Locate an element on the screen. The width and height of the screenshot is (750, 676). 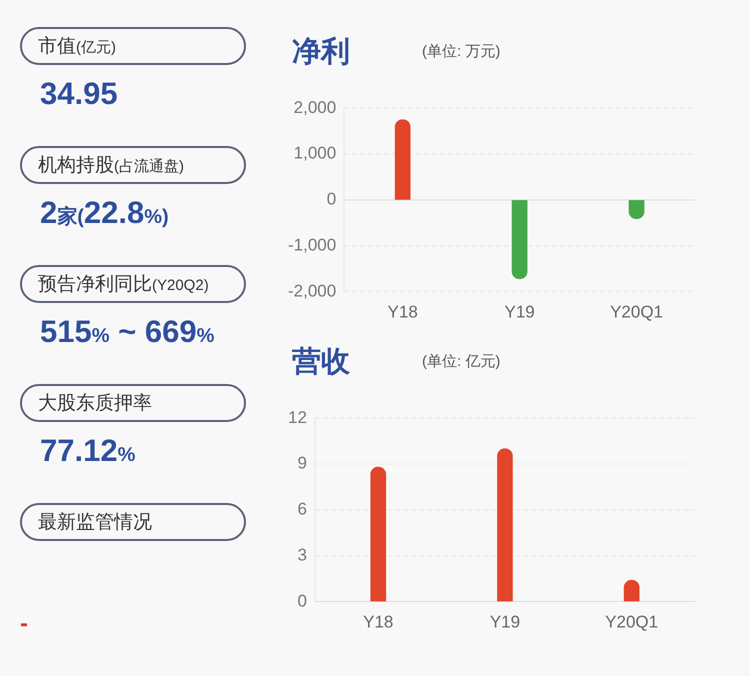
y-tick-label: 2,000 is located at coordinates (315, 107).